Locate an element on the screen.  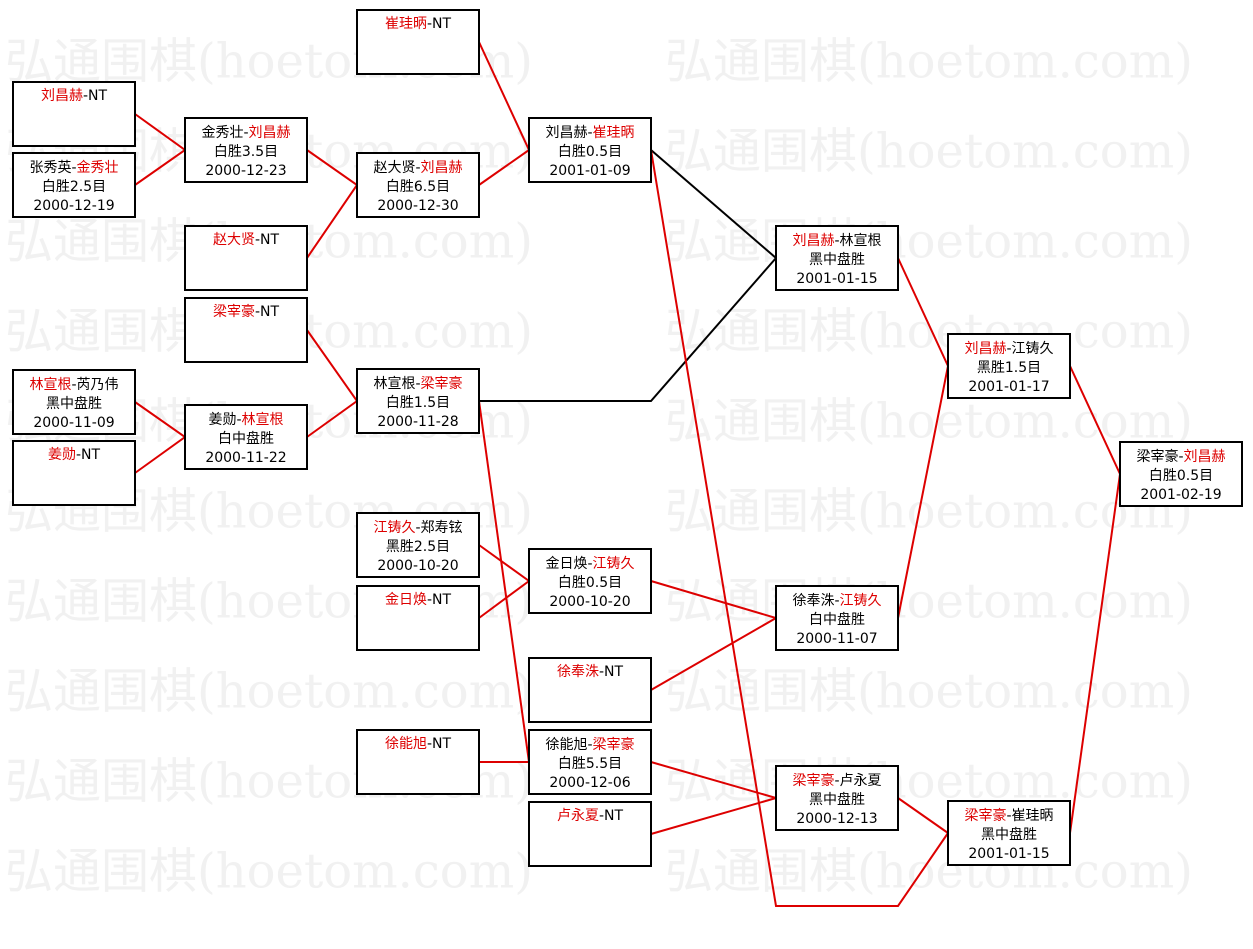
match-players: 徐奉洙-江铸久 is located at coordinates (836, 601).